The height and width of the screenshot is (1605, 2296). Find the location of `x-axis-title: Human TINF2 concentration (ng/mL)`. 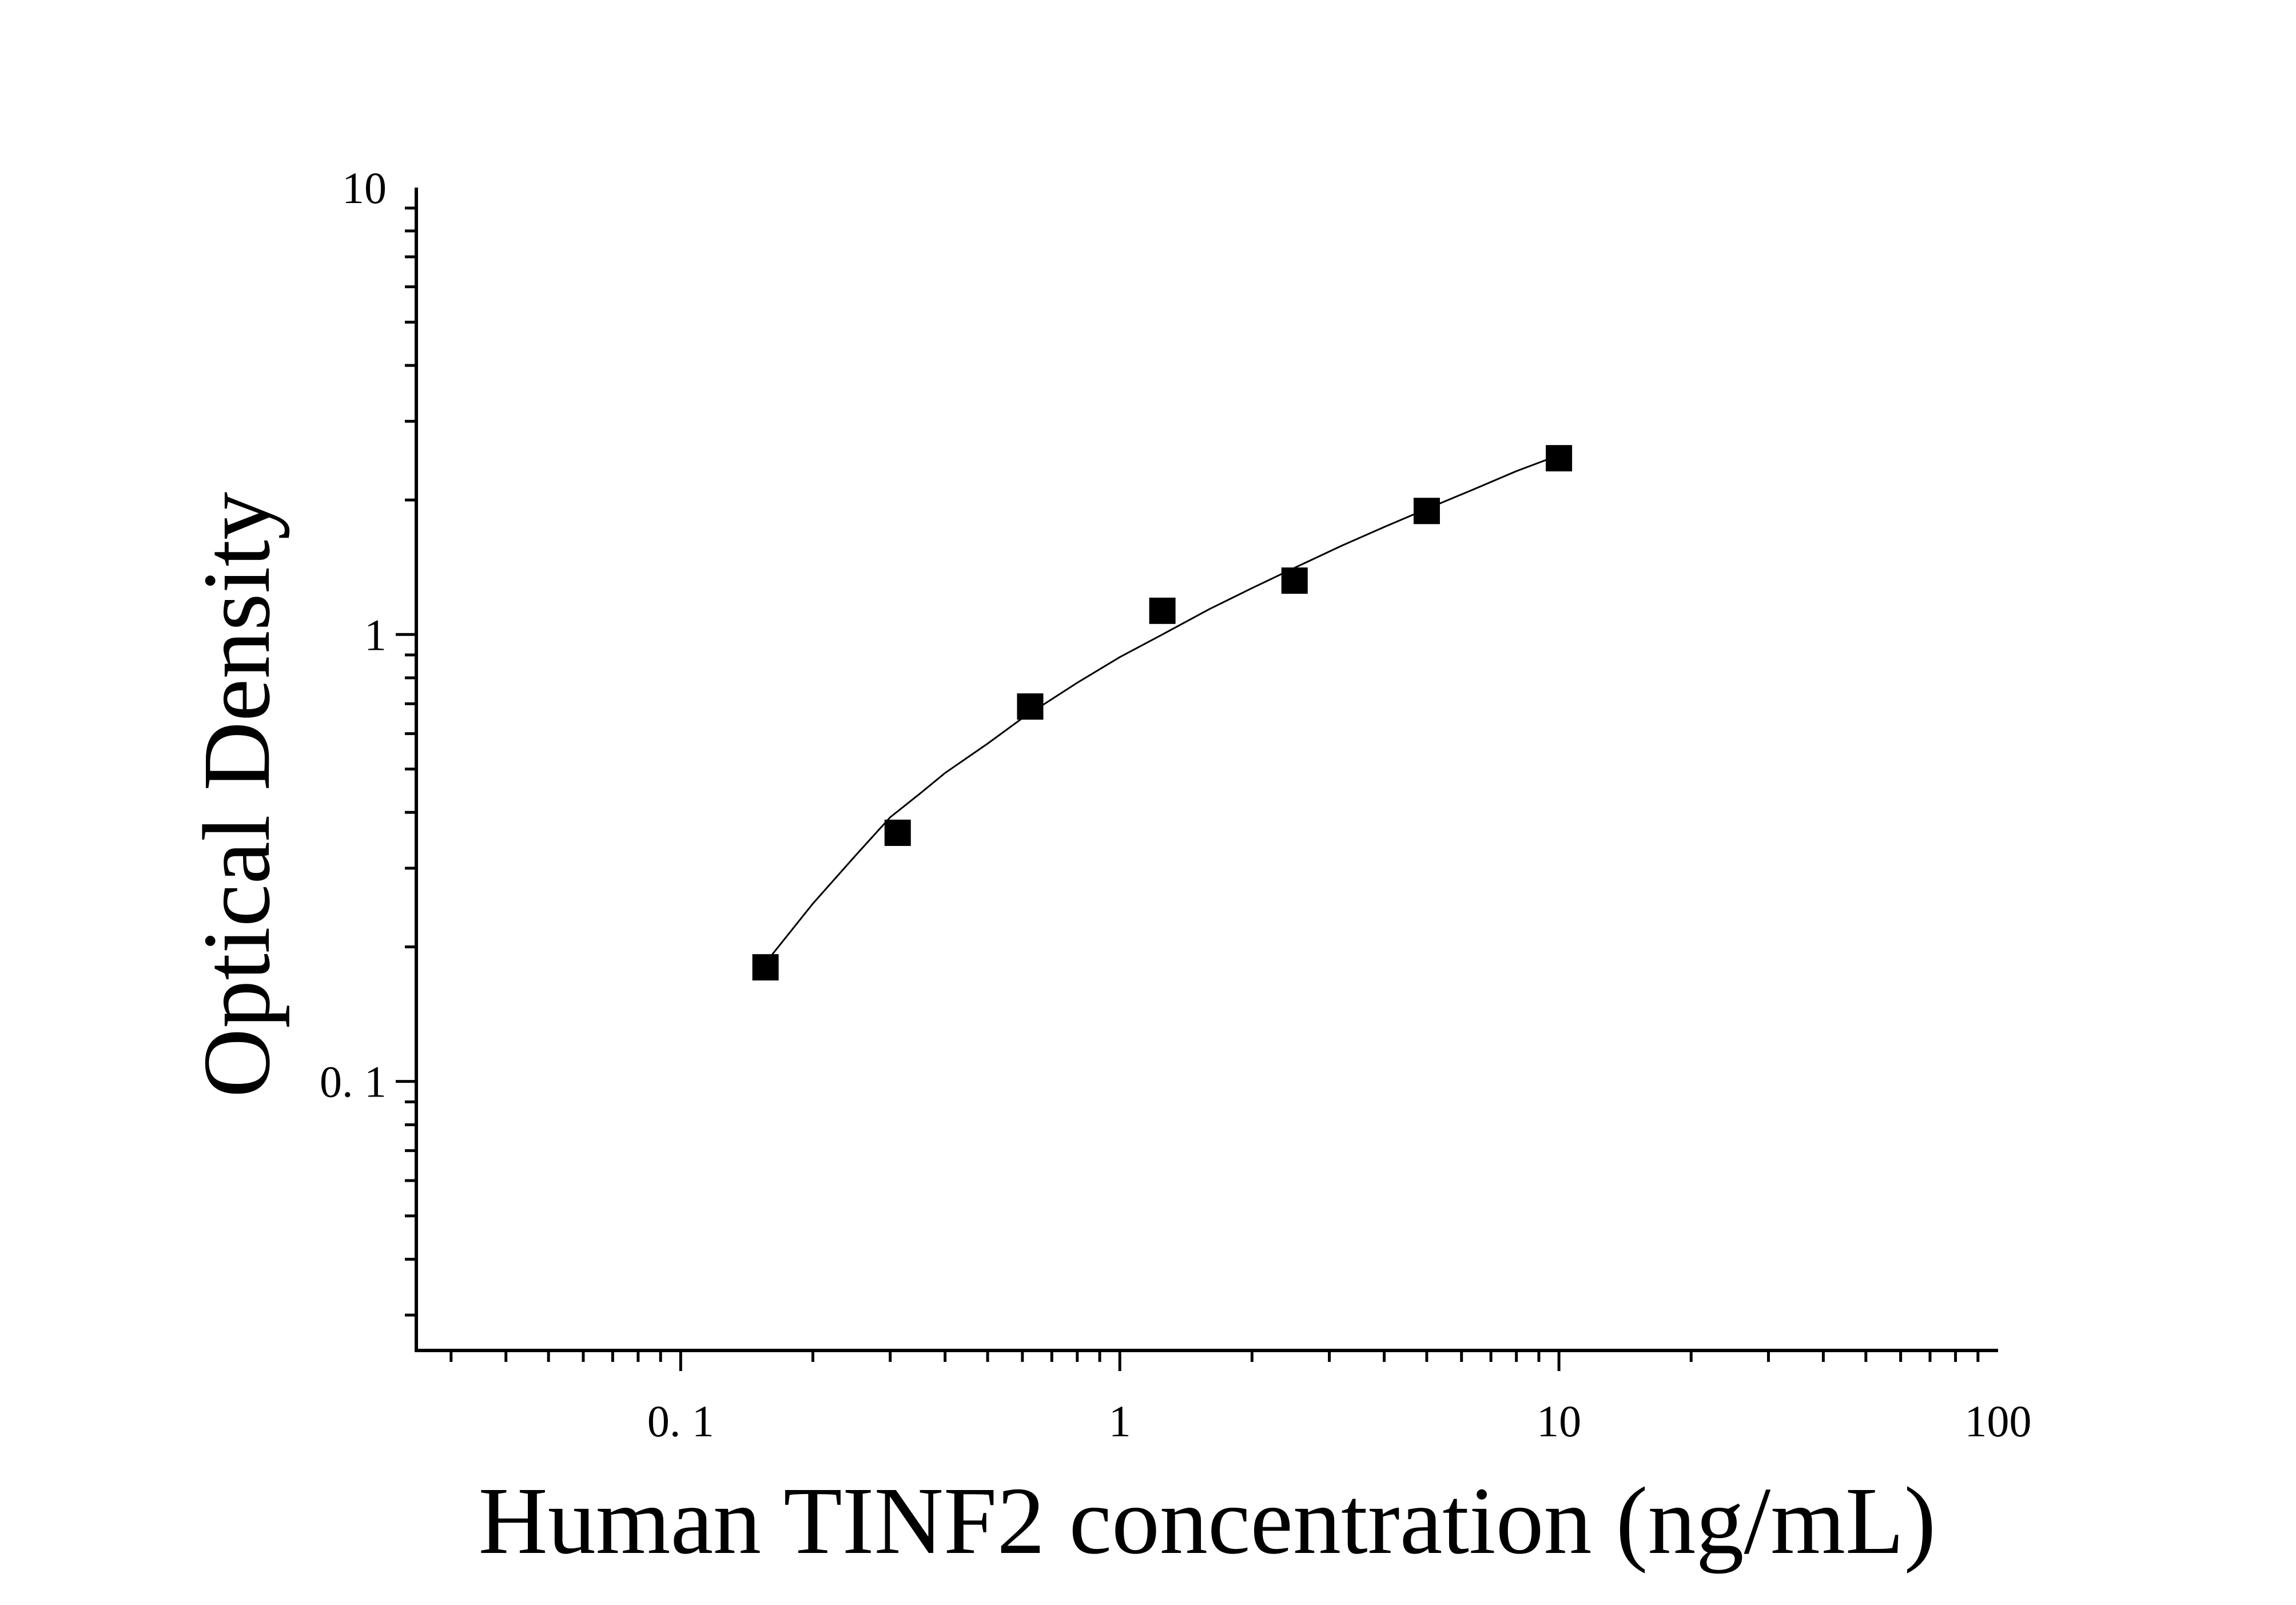

x-axis-title: Human TINF2 concentration (ng/mL) is located at coordinates (1207, 1521).